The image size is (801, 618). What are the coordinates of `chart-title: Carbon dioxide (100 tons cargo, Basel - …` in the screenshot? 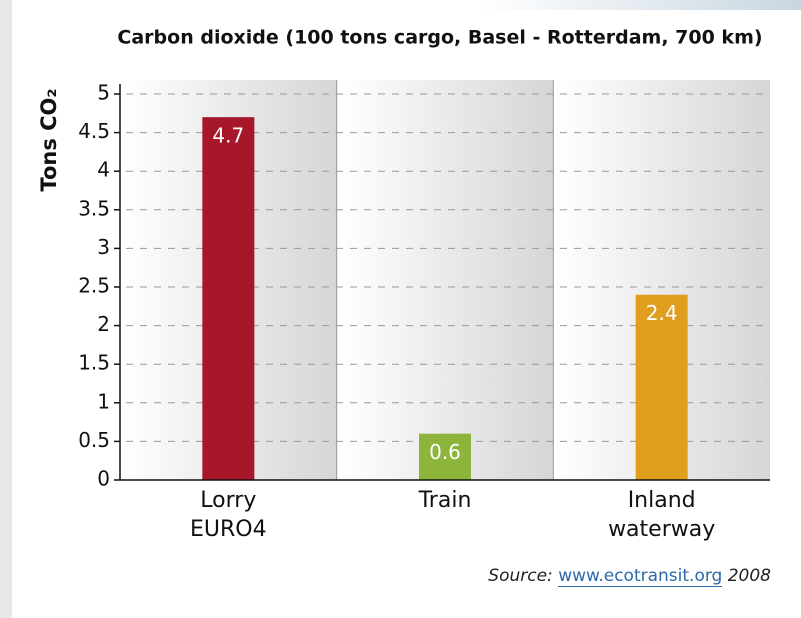 It's located at (439, 38).